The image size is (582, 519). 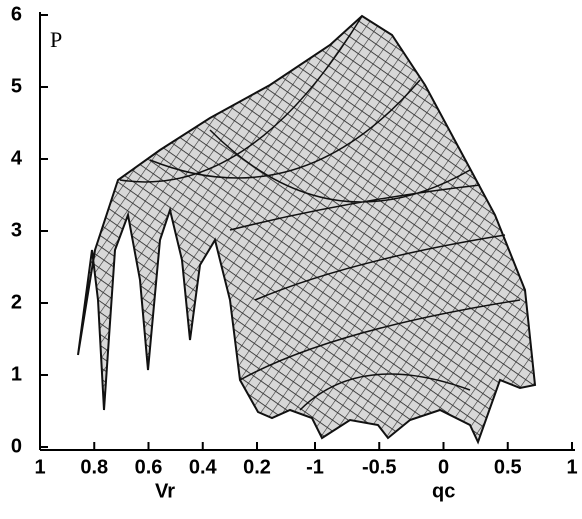 What do you see at coordinates (443, 467) in the screenshot?
I see `x-tick-label: 0` at bounding box center [443, 467].